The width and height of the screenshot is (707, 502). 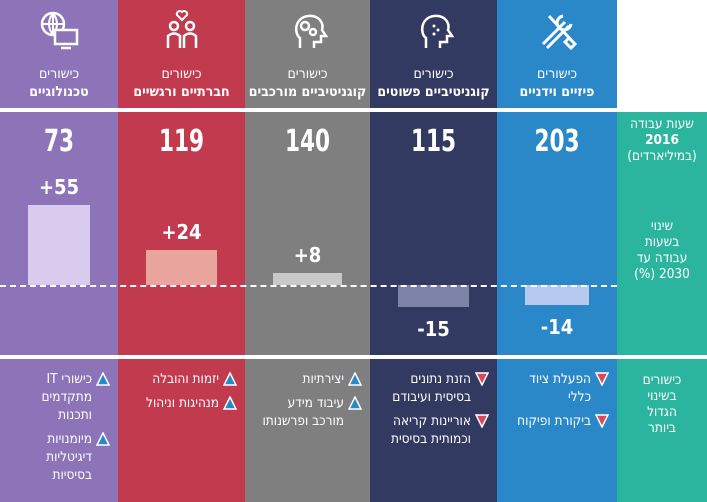 I want to click on skills-list: יצירתיות עיבוד מידע מורכב ופרשנותו, so click(x=307, y=403).